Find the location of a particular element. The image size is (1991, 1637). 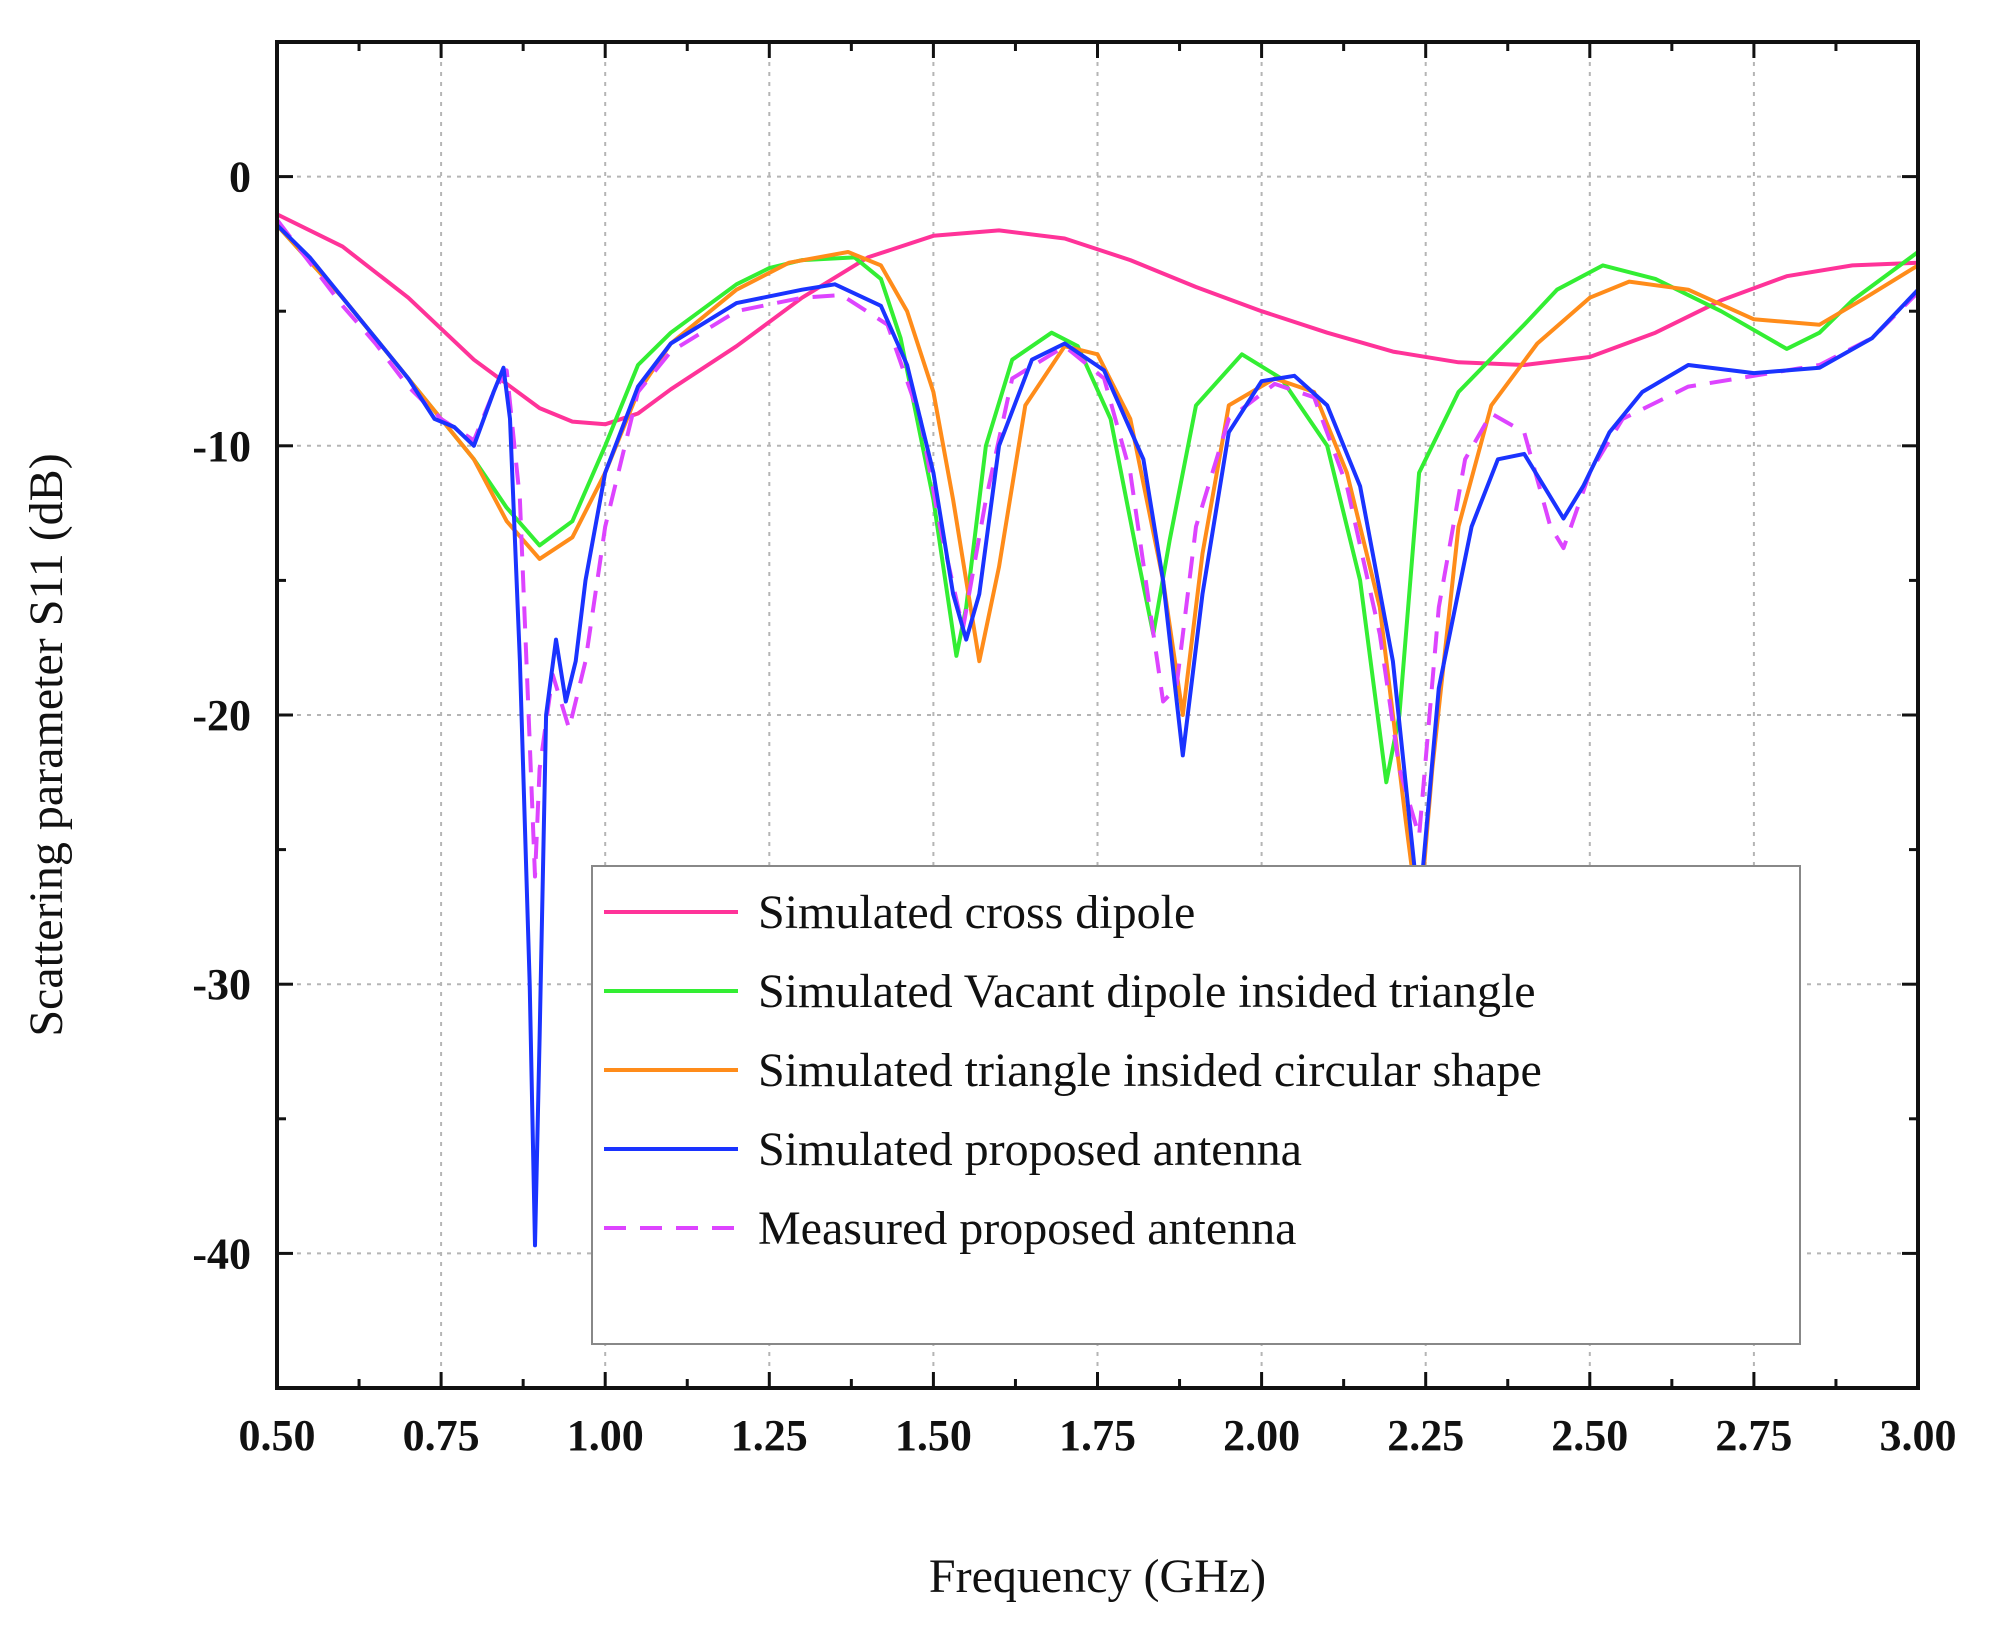

x-tick-label: 1.50 is located at coordinates (933, 1435).